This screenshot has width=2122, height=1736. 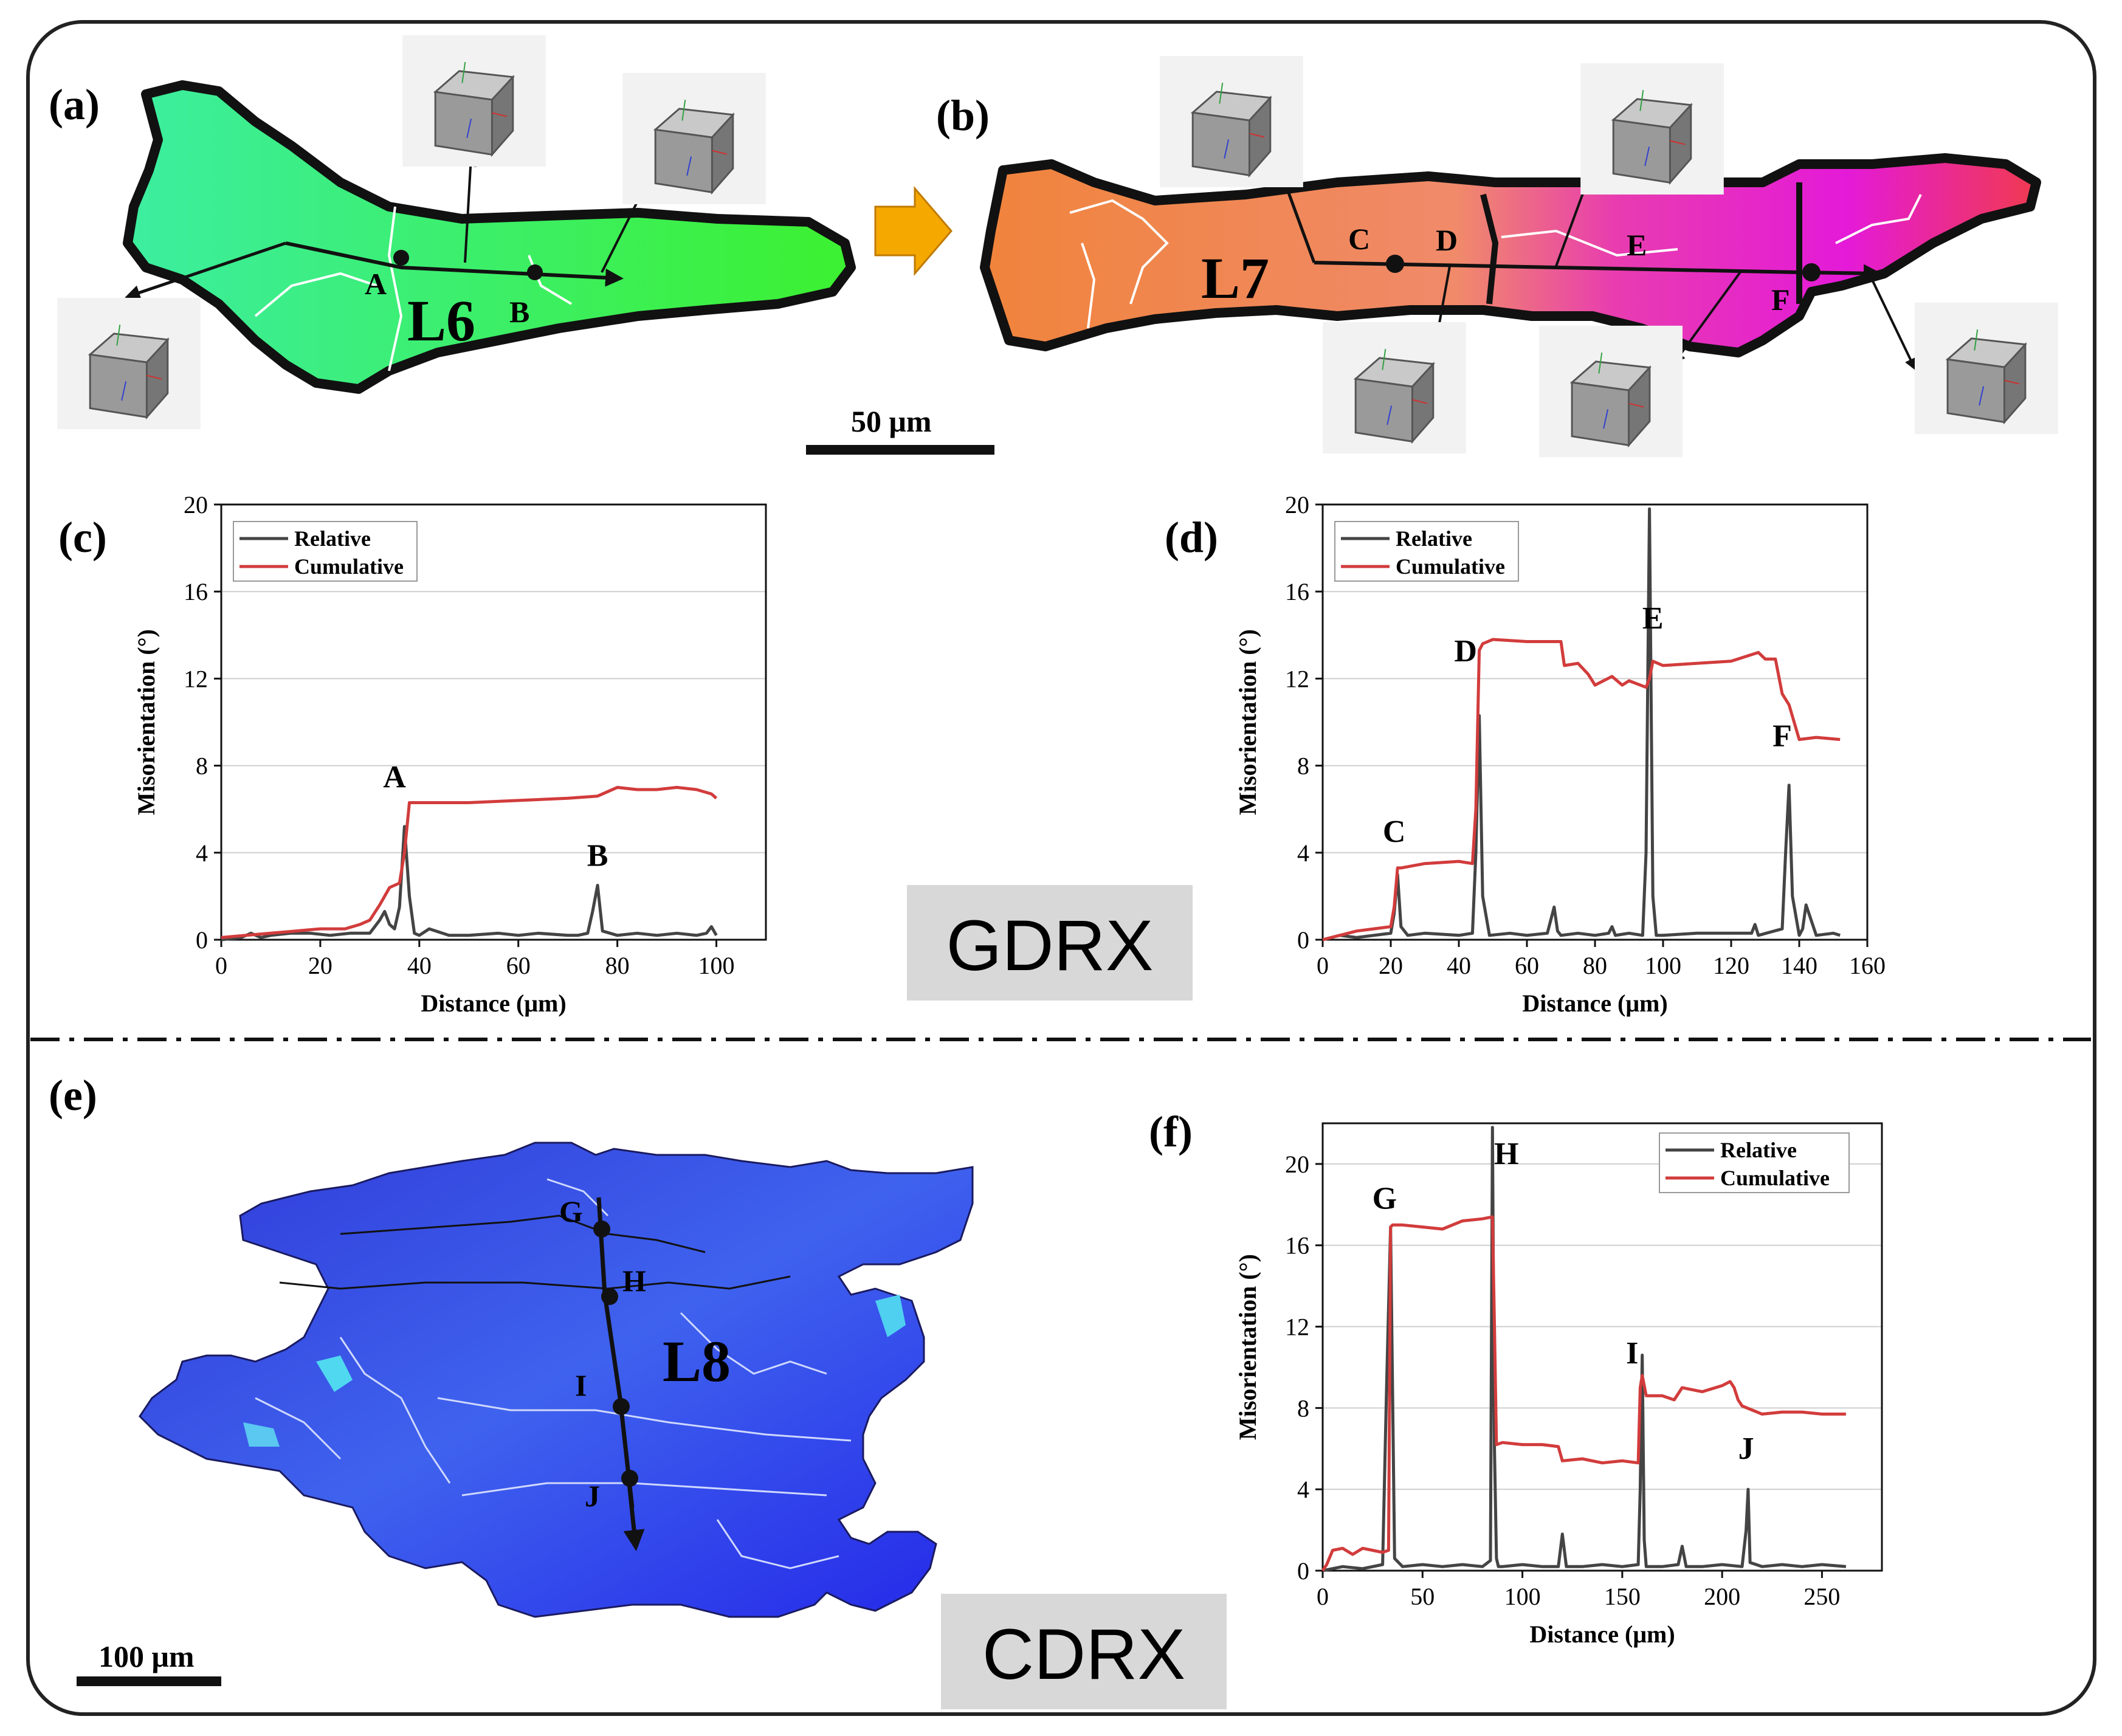 I want to click on map-point-G: G, so click(x=571, y=1211).